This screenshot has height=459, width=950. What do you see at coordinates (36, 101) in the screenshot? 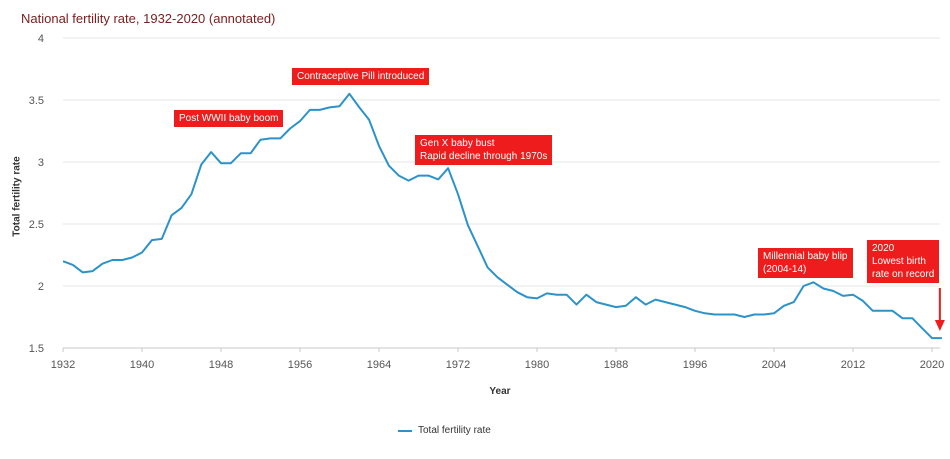
I see `y-tick-label: 3.5` at bounding box center [36, 101].